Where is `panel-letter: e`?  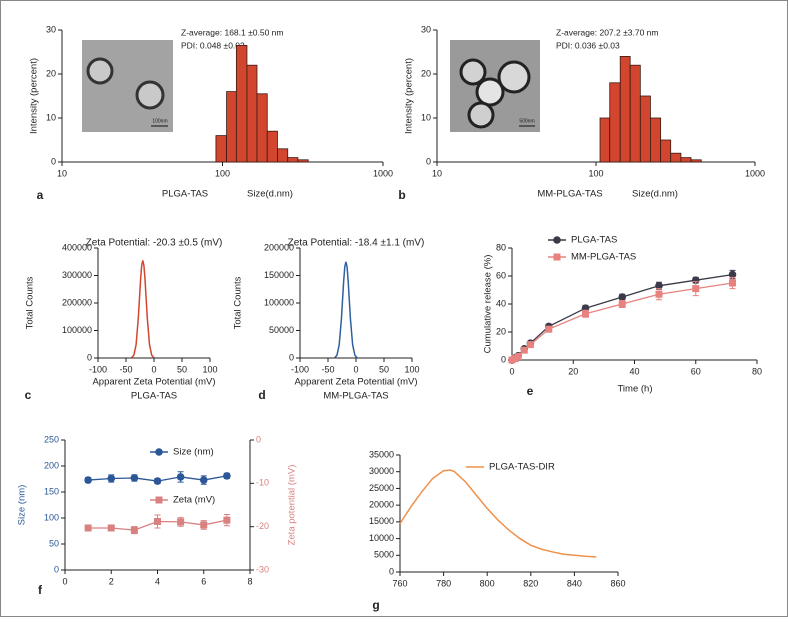 panel-letter: e is located at coordinates (530, 391).